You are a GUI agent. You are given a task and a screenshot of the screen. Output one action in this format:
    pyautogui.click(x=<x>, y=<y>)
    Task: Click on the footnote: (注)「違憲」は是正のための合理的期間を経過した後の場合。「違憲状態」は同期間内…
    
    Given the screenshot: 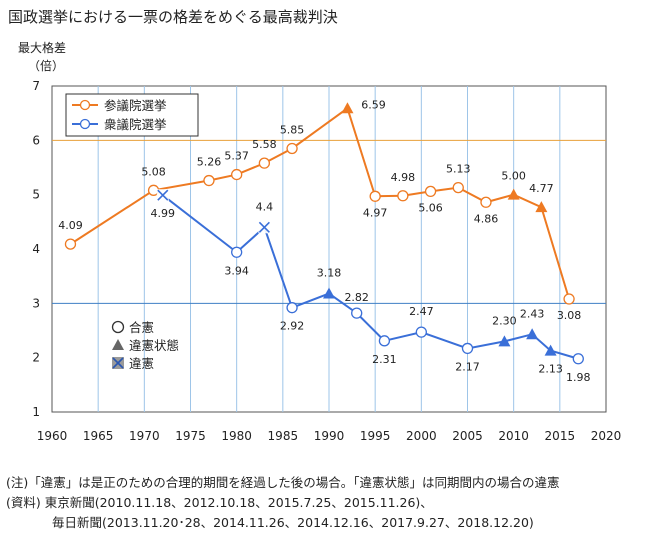 What is the action you would take?
    pyautogui.click(x=283, y=482)
    